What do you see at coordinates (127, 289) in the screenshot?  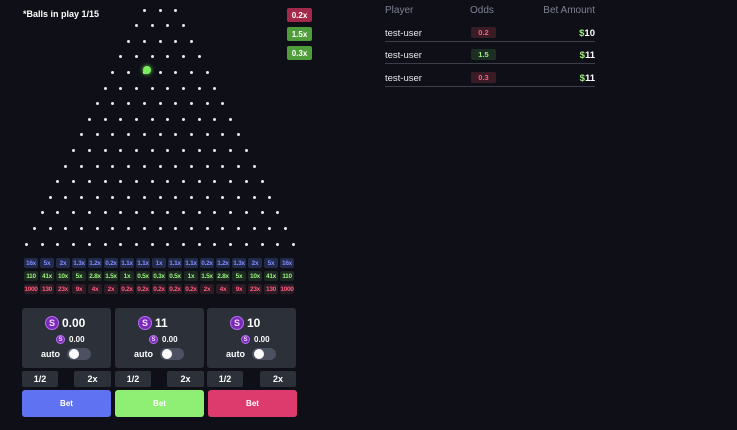 I see `multiplier-cell: 0.2x` at bounding box center [127, 289].